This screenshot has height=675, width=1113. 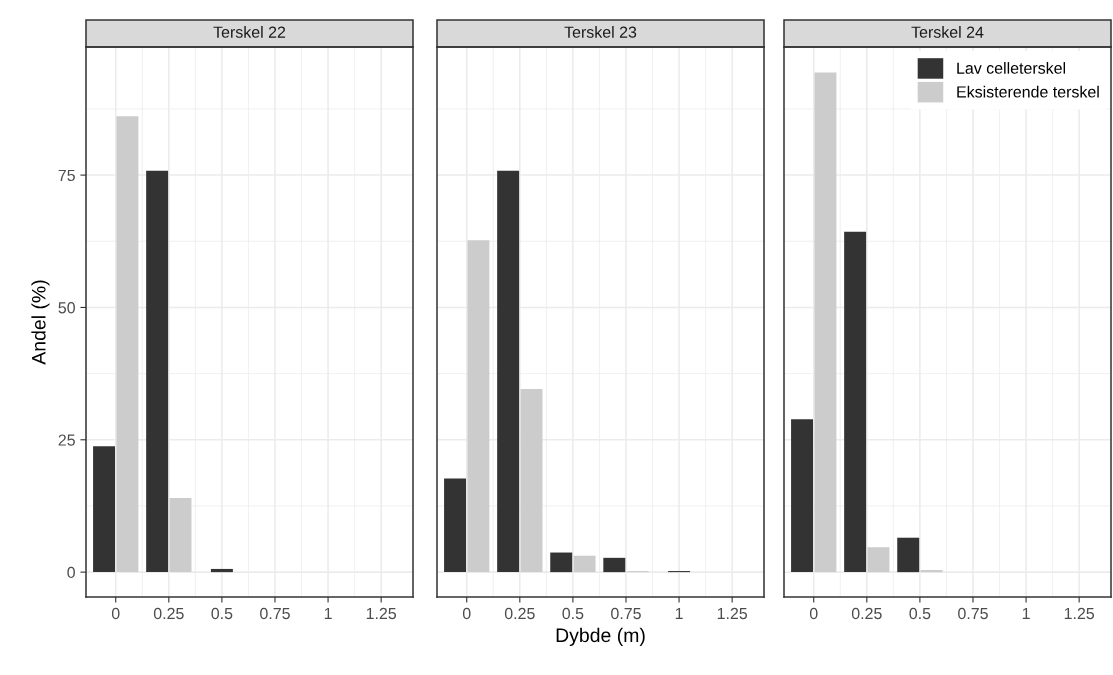 I want to click on y-tick-label: 50, so click(x=66, y=308).